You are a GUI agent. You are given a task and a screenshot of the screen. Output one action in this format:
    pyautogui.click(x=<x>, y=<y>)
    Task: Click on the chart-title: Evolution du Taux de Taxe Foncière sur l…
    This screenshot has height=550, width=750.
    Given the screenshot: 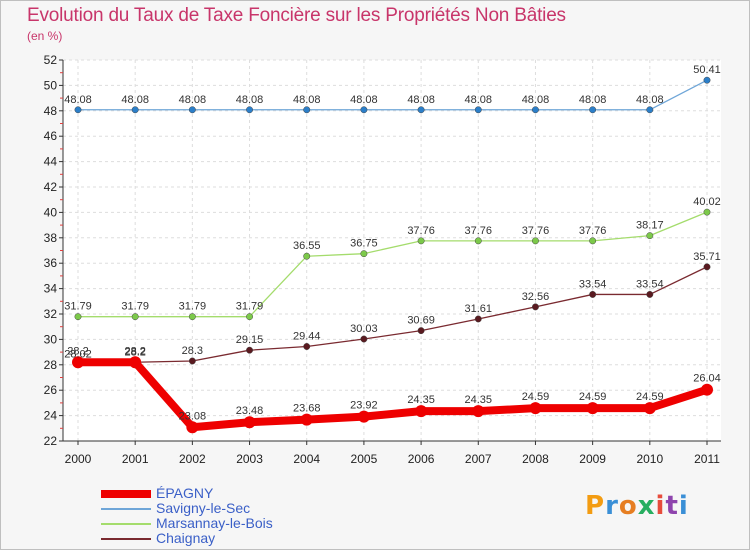 What is the action you would take?
    pyautogui.click(x=296, y=15)
    